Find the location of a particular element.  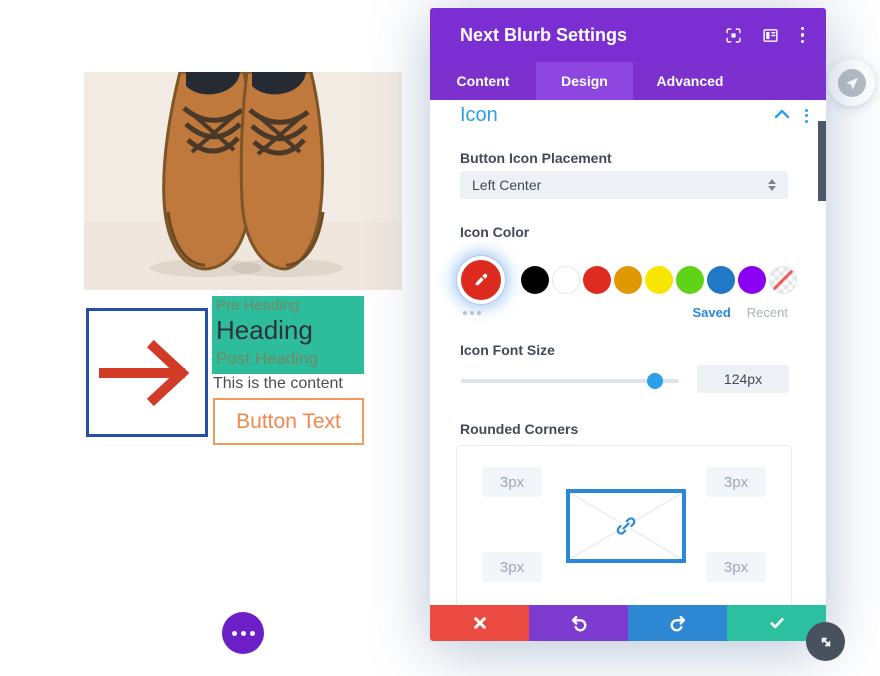

focus-icon is located at coordinates (733, 35).